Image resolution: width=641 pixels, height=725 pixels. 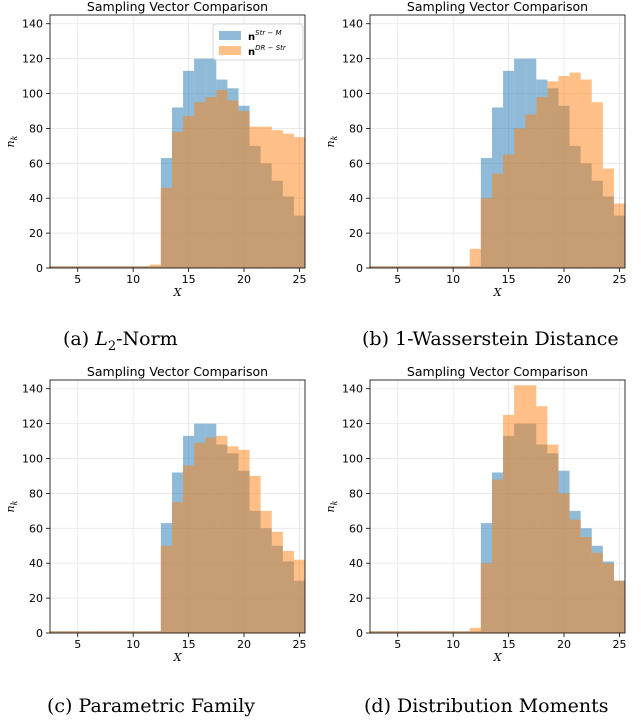 I want to click on caption-text: Distribution Moments, so click(x=503, y=706).